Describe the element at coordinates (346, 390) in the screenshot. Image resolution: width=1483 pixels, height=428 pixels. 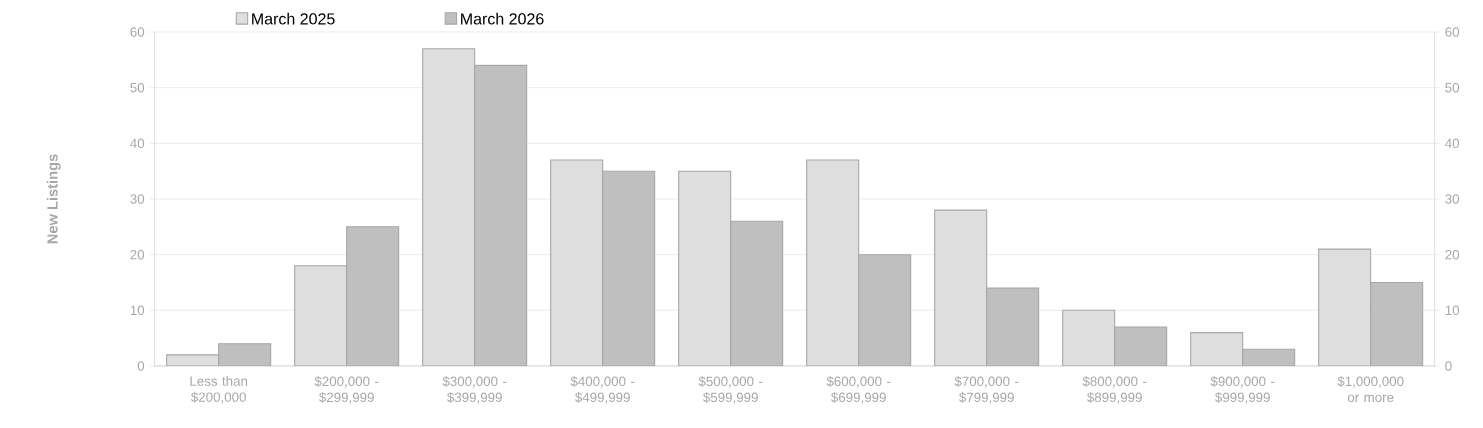
I see `x-tick-label: $200,000 - $299,999` at that location.